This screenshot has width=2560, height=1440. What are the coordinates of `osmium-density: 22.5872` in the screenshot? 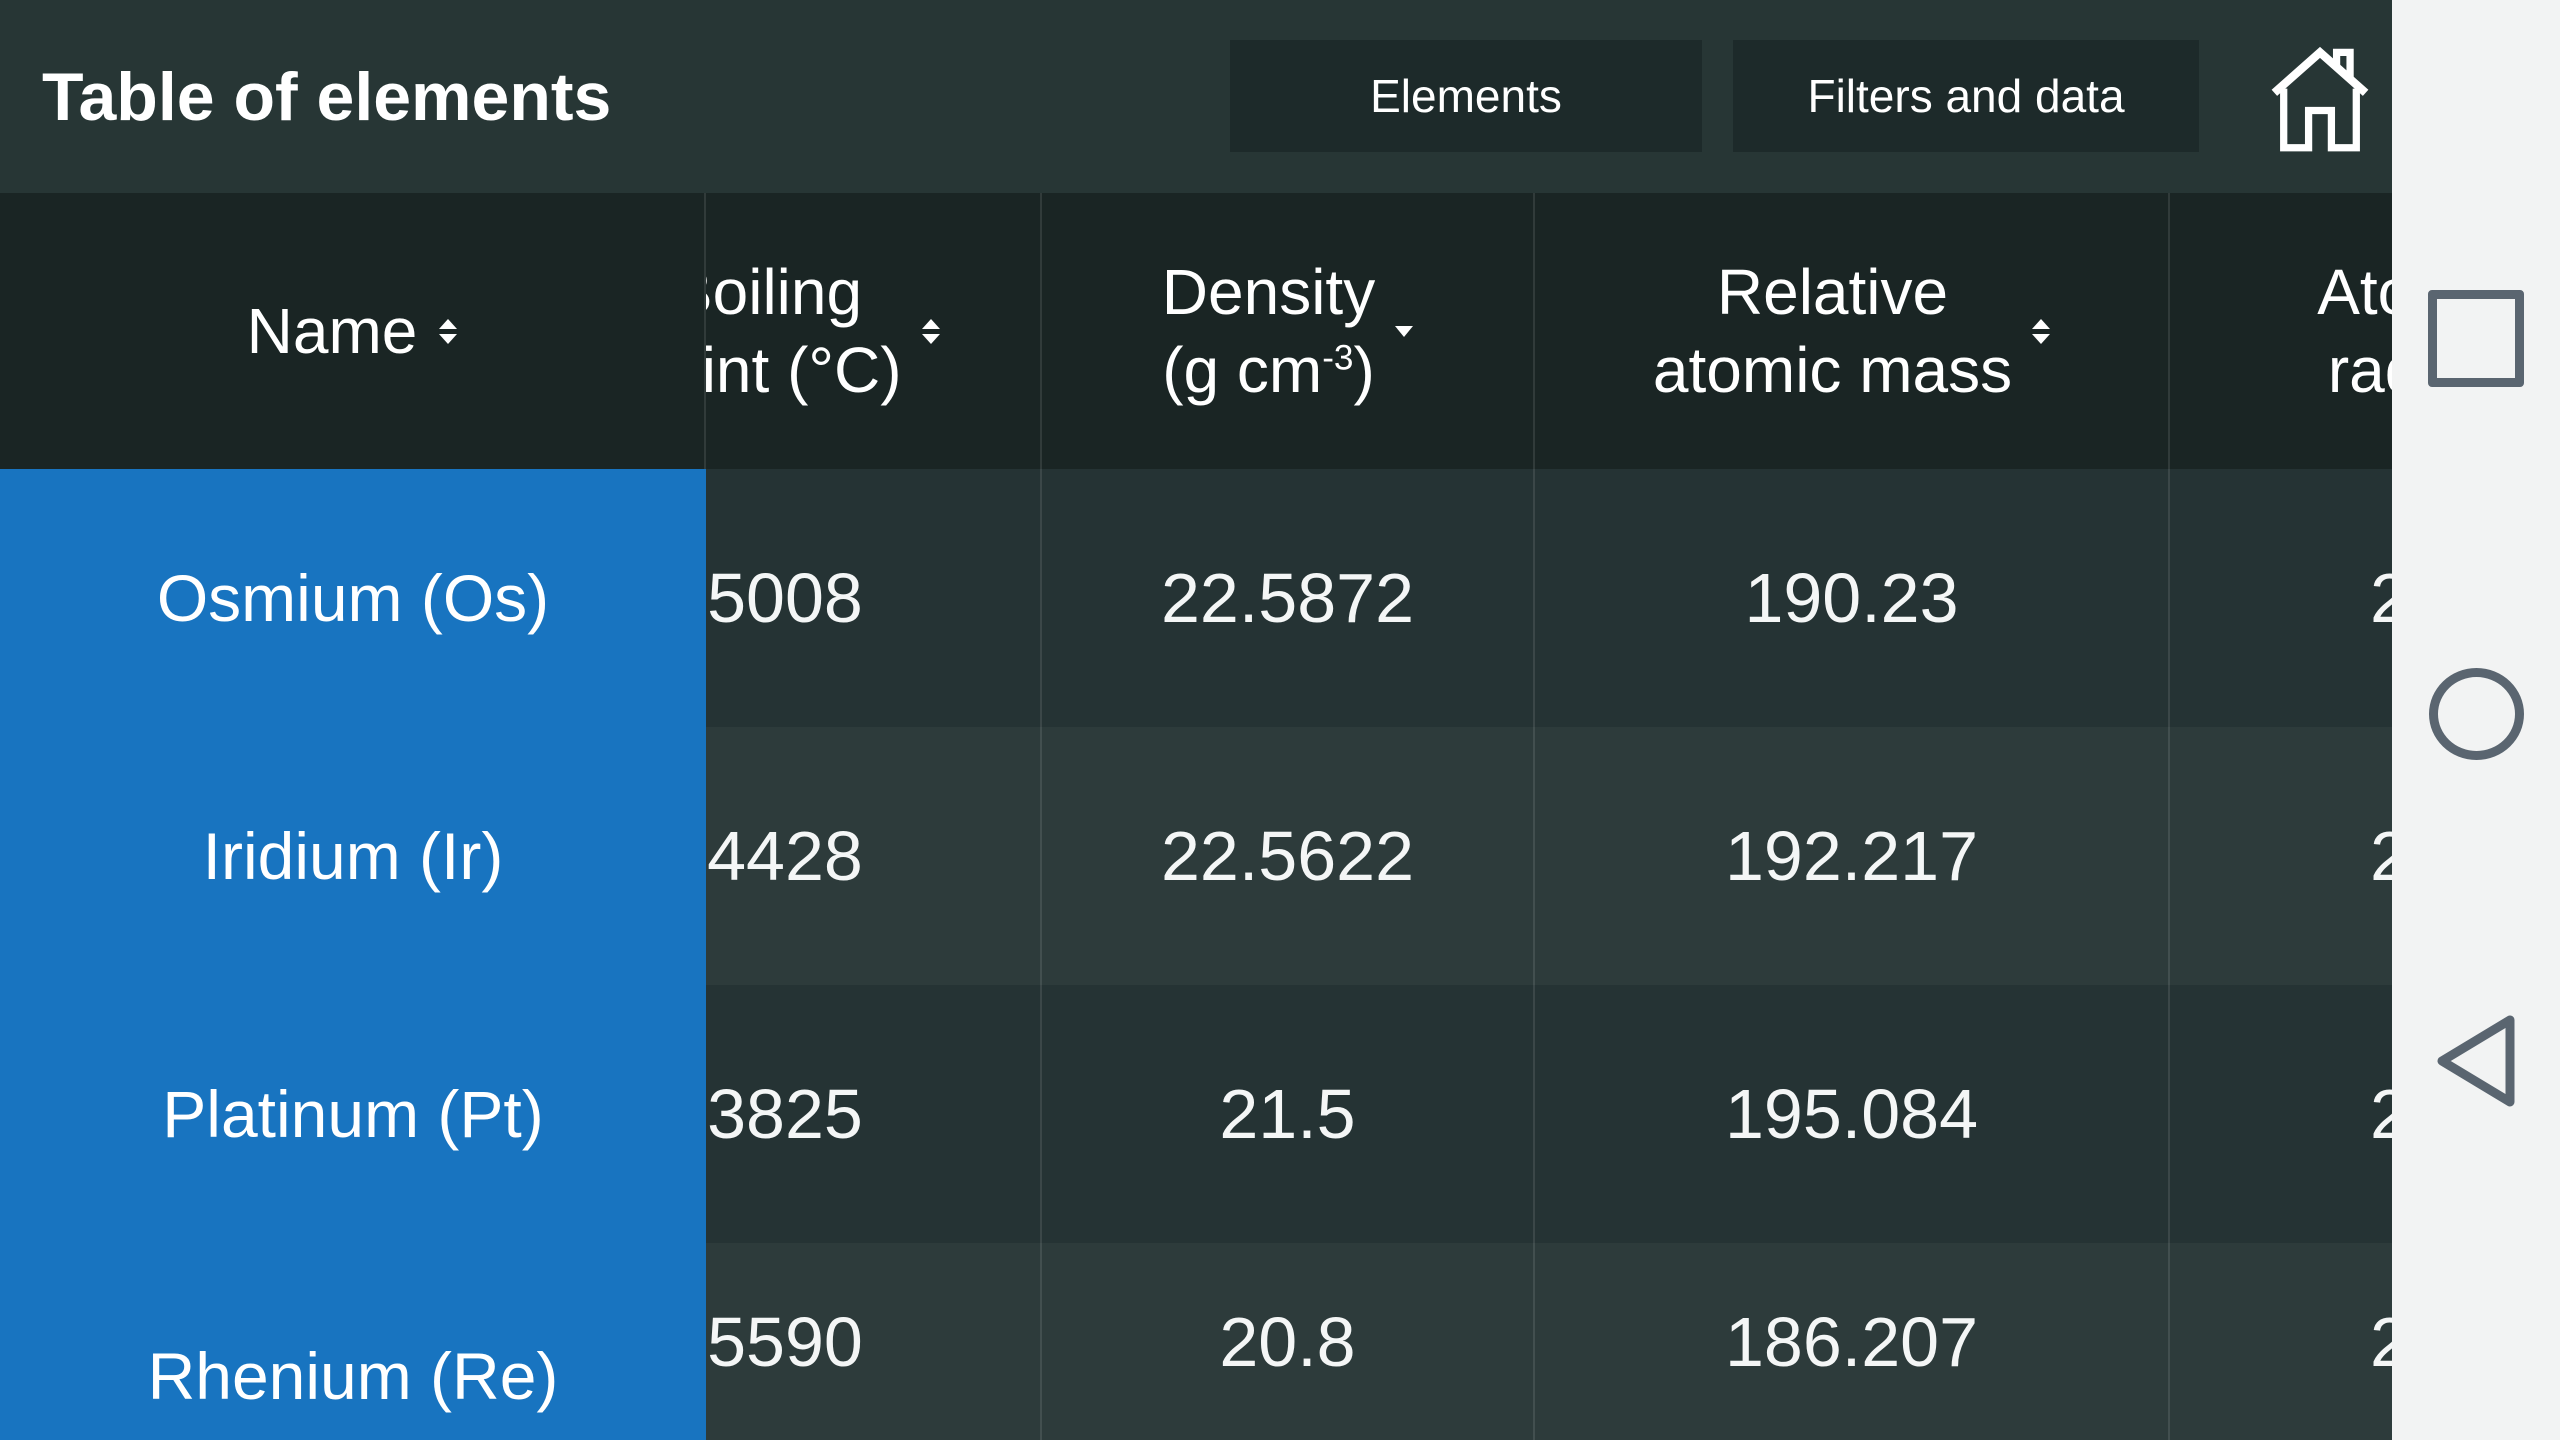 It's located at (1286, 598).